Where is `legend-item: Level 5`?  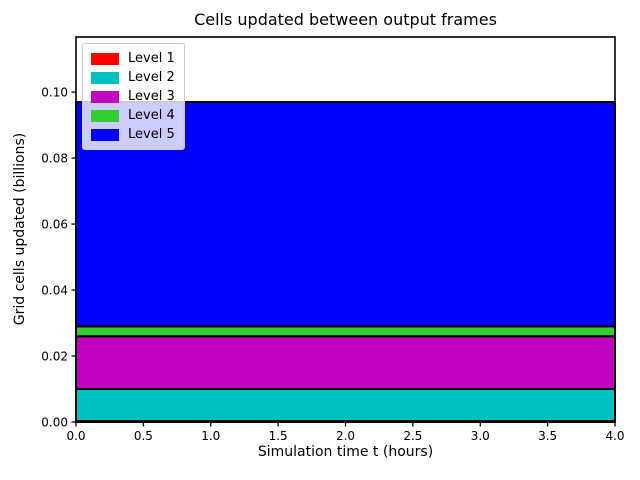 legend-item: Level 5 is located at coordinates (133, 134).